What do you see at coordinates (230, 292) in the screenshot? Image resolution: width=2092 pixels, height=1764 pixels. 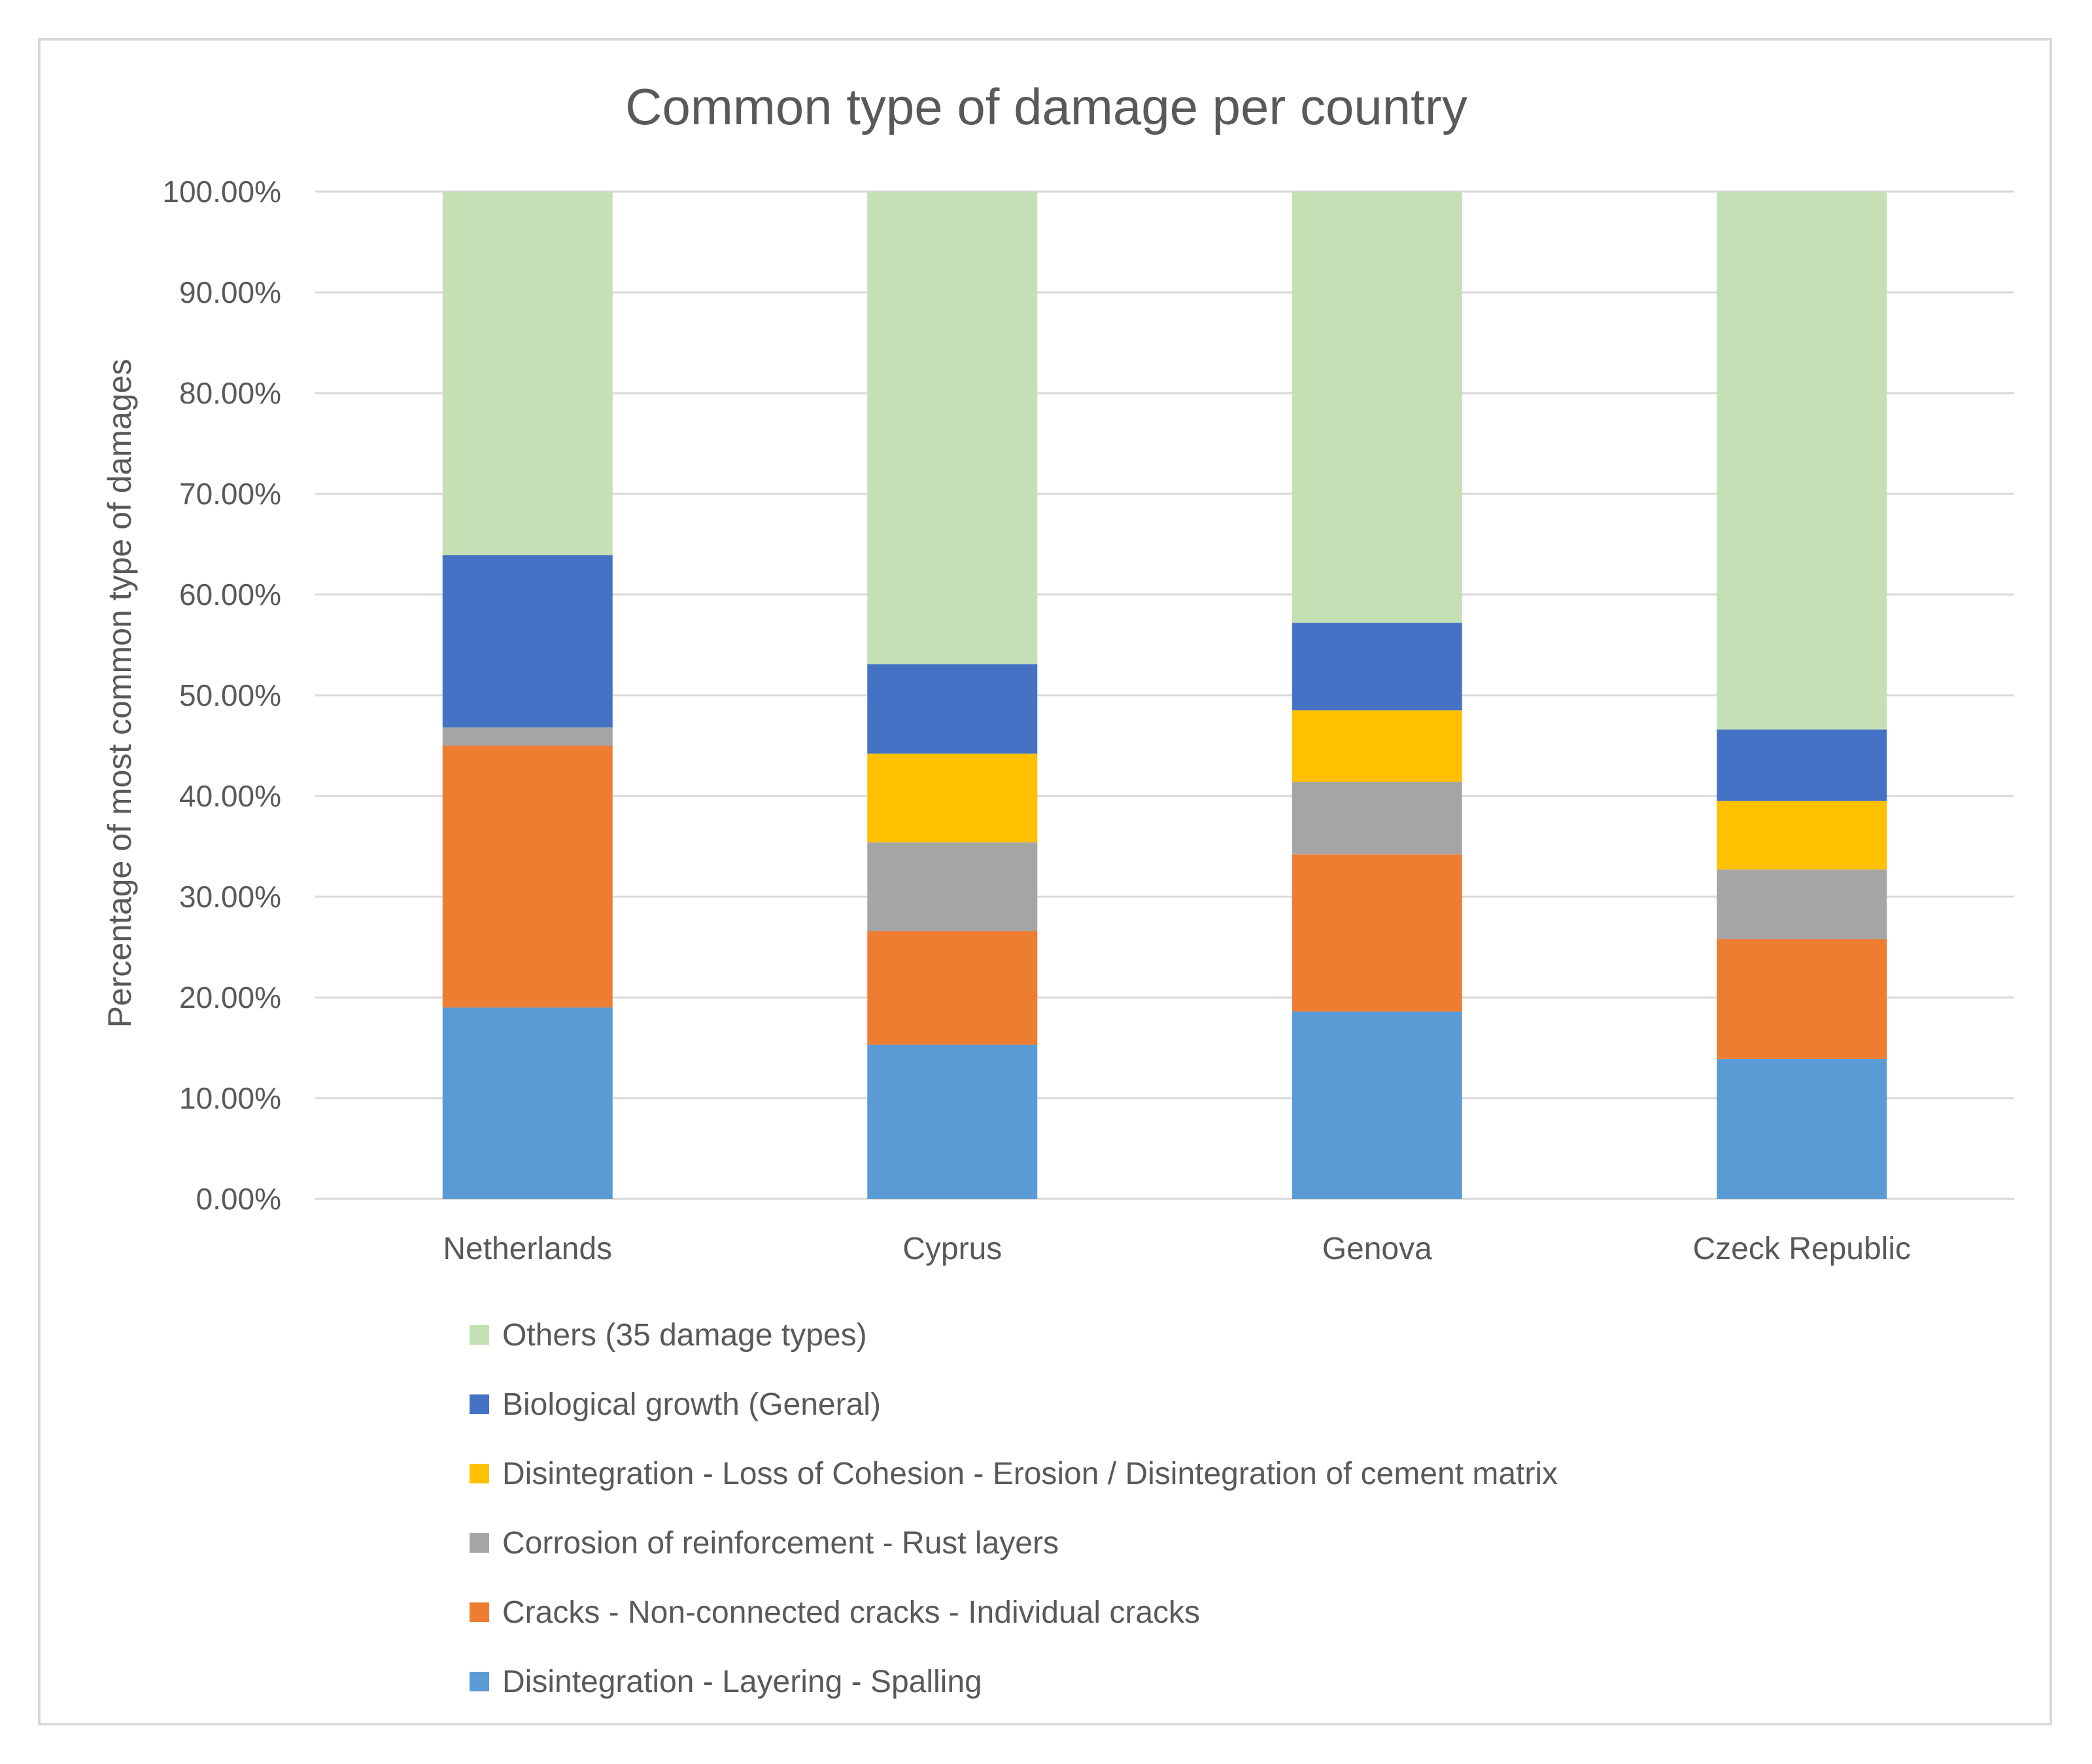 I see `y-tick-label: 90.00%` at bounding box center [230, 292].